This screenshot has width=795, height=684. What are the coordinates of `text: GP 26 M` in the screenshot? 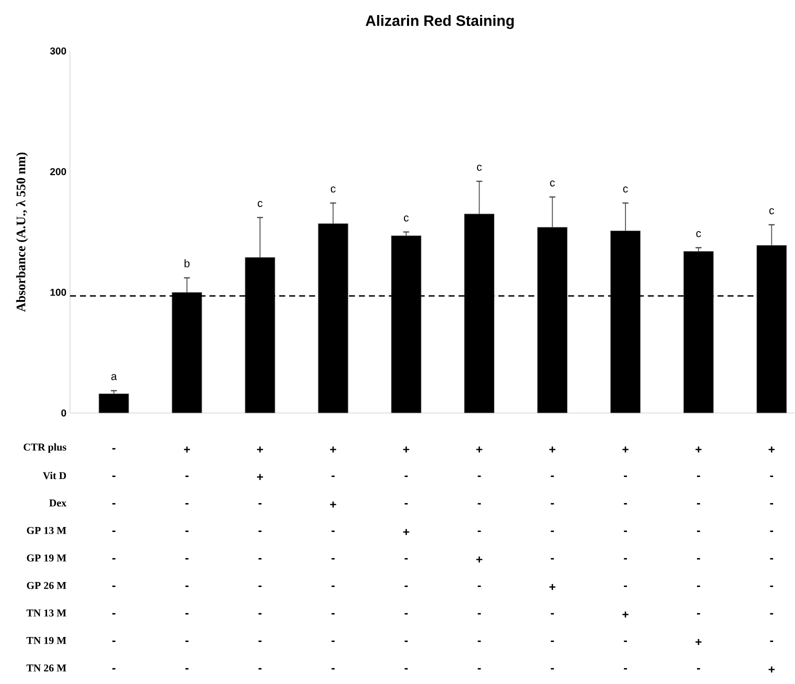 It's located at (46, 586).